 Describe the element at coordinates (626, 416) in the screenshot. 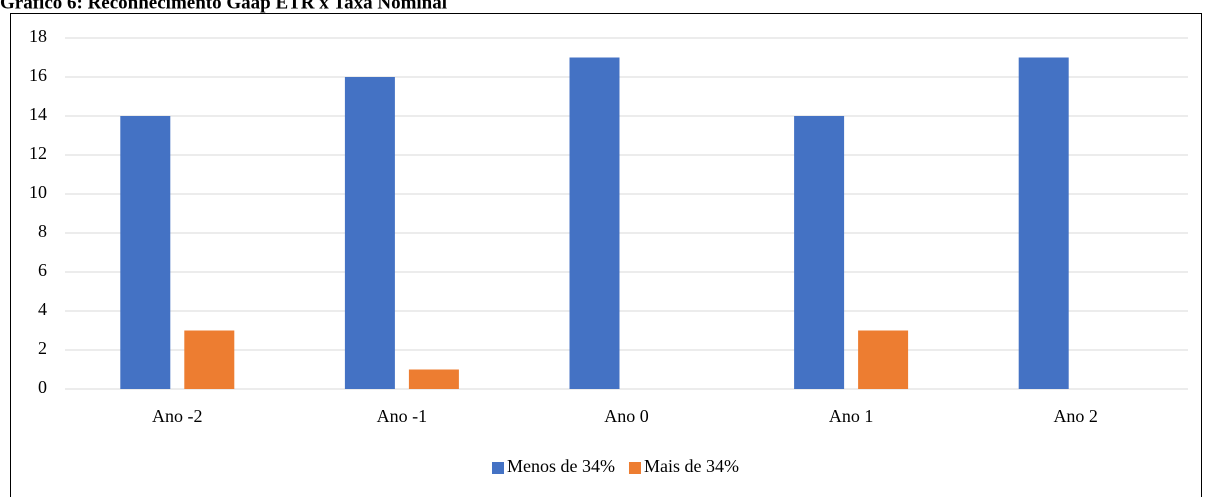

I see `x-tick-label: Ano 0` at that location.